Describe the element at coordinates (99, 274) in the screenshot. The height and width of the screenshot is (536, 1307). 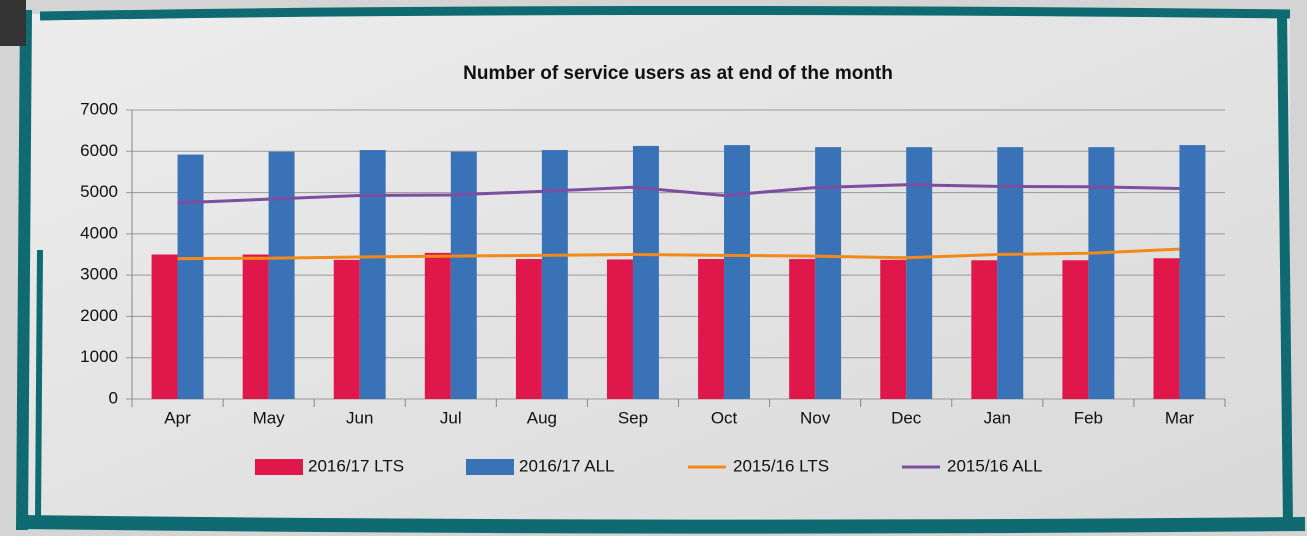
I see `y-tick-label: 3000` at that location.